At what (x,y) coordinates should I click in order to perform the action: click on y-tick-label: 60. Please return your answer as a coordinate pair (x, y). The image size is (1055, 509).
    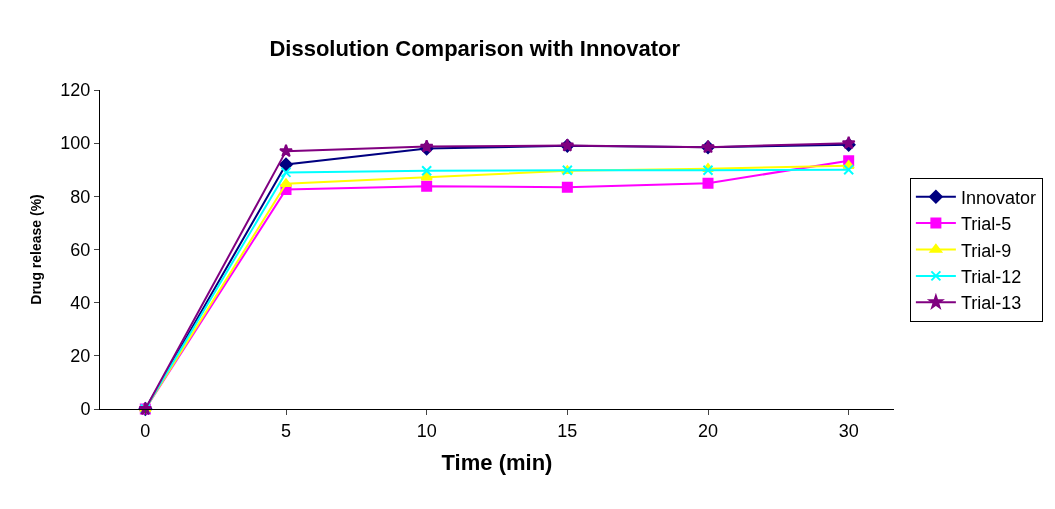
    Looking at the image, I should click on (80, 249).